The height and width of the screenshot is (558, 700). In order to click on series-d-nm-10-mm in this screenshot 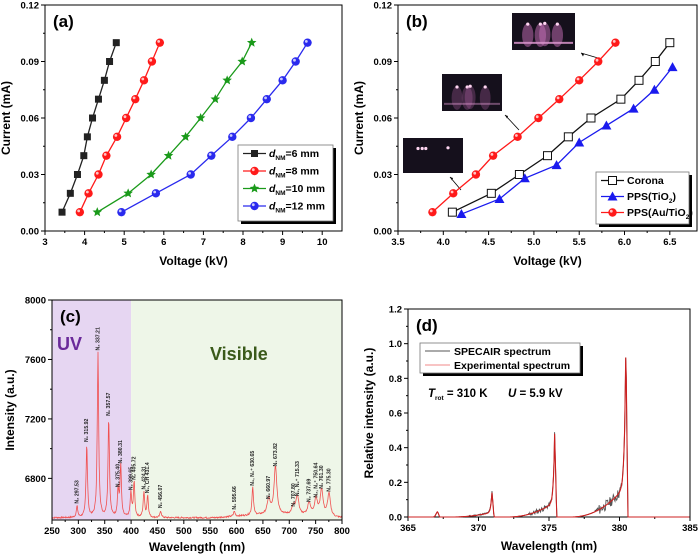, I will do `click(174, 127)`.